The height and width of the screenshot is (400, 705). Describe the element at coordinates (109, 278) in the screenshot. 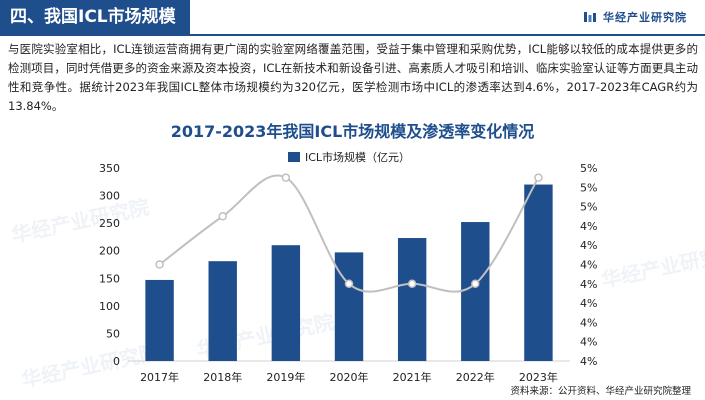

I see `left-axis-tick-label: 150` at that location.